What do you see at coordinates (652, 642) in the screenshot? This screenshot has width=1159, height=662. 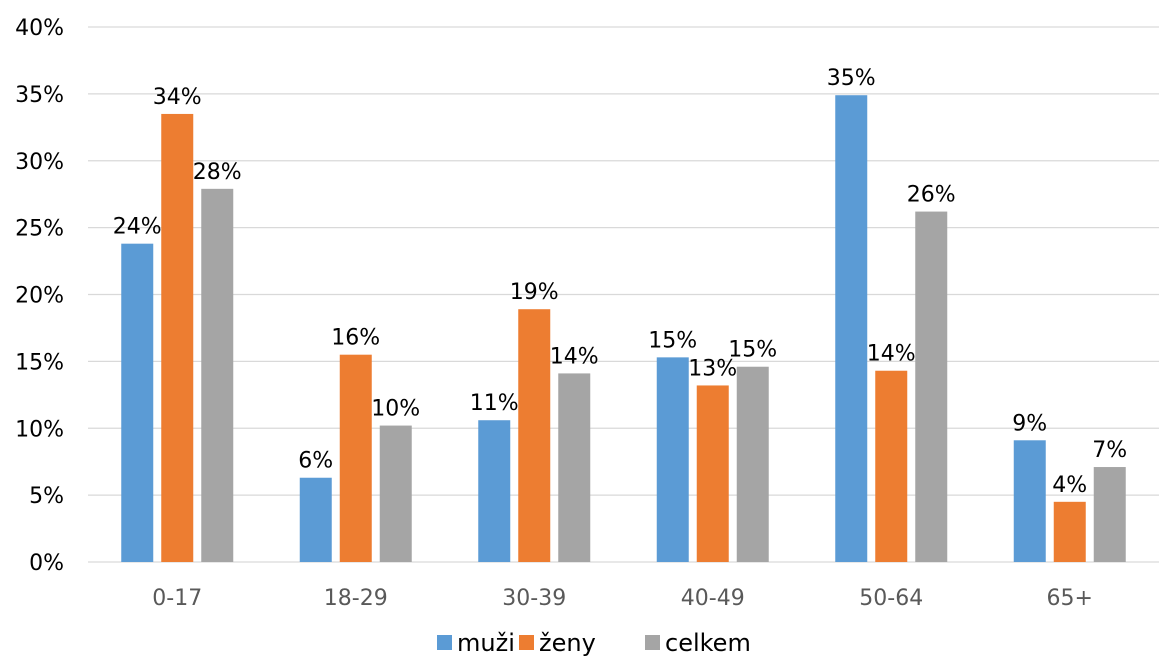 I see `legend-swatch-celkem` at bounding box center [652, 642].